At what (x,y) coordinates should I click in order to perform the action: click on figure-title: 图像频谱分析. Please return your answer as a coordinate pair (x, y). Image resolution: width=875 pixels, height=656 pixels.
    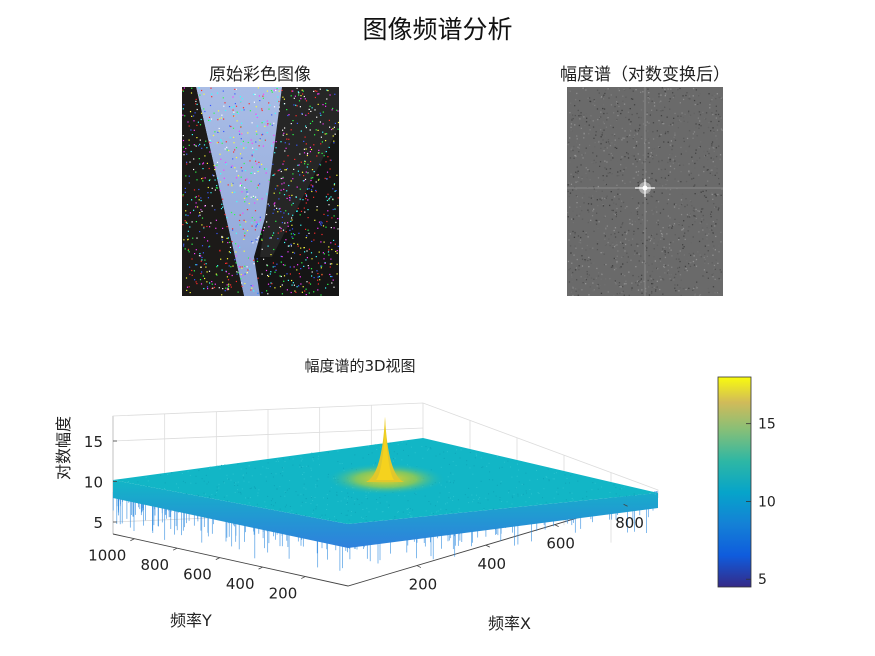
    Looking at the image, I should click on (437, 29).